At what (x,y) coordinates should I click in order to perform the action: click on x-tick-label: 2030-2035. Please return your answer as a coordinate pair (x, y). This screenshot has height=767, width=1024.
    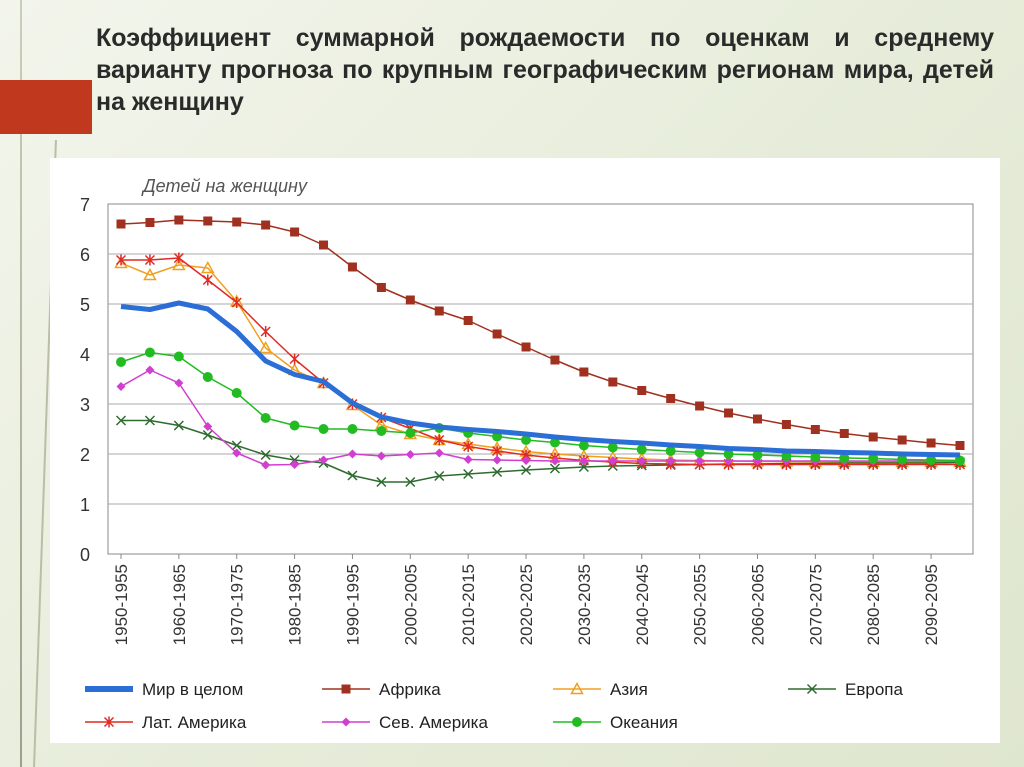
    Looking at the image, I should click on (584, 604).